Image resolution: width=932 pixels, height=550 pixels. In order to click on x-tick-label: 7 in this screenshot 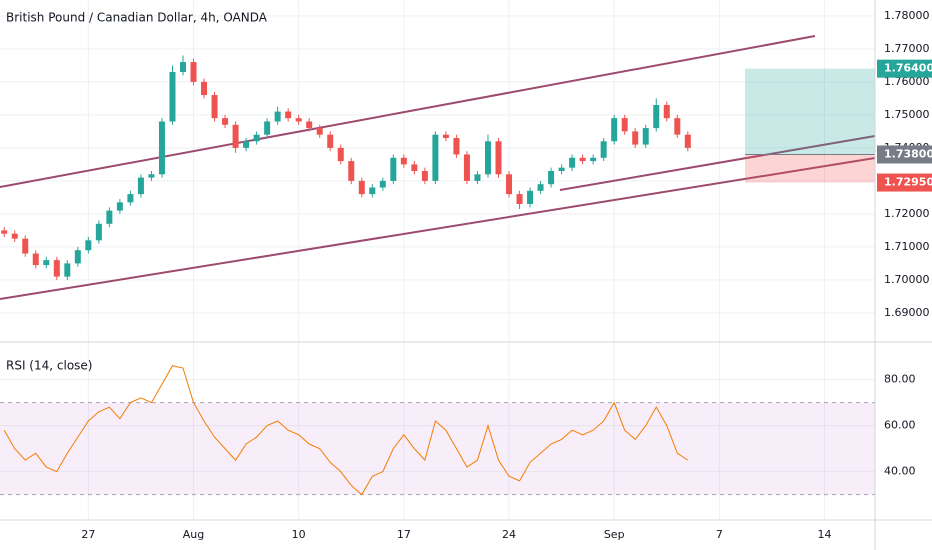, I will do `click(719, 534)`.